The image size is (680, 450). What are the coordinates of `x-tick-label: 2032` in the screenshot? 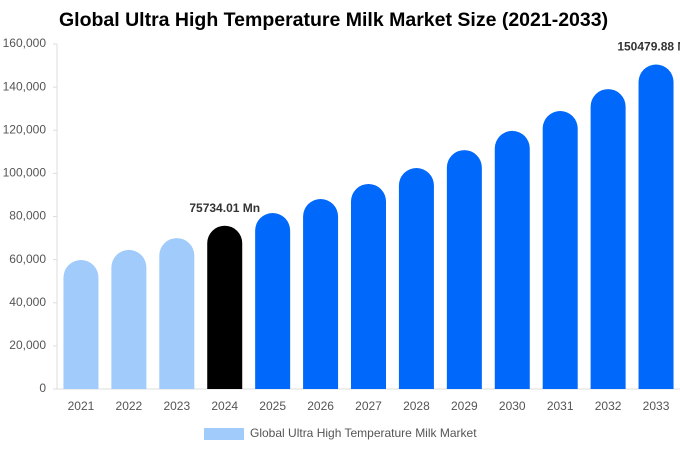 It's located at (608, 406).